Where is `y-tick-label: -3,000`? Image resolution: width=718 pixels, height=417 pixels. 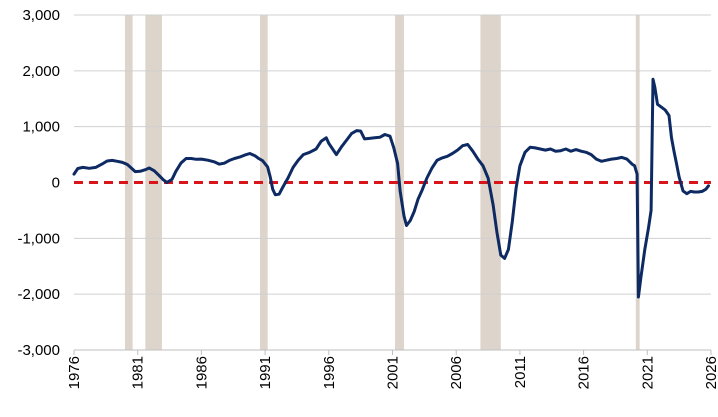
y-tick-label: -3,000 is located at coordinates (38, 350).